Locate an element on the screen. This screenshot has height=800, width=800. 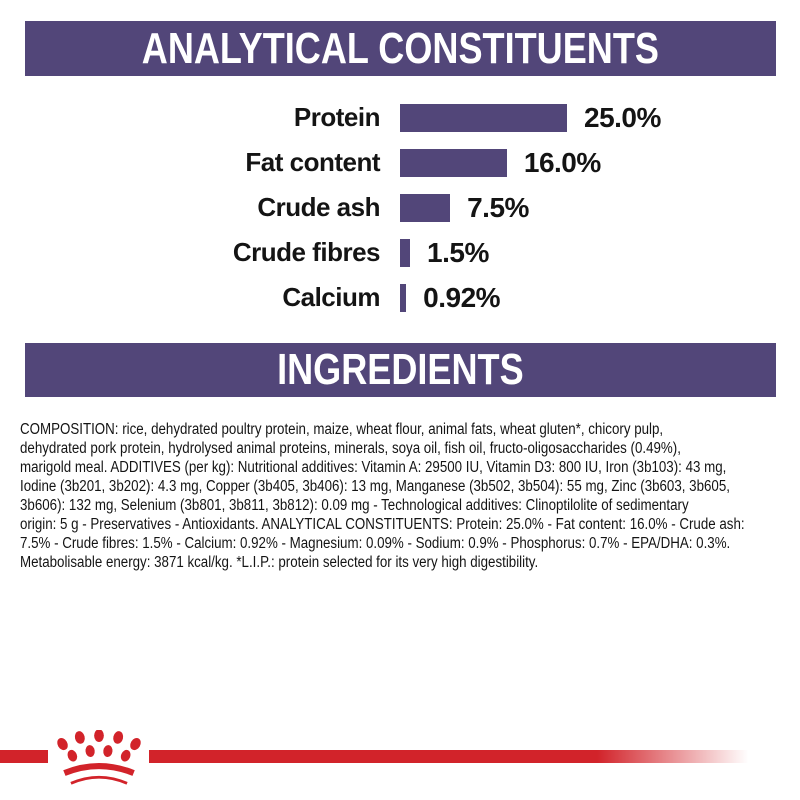
chart-value-label: 25.0% is located at coordinates (622, 117).